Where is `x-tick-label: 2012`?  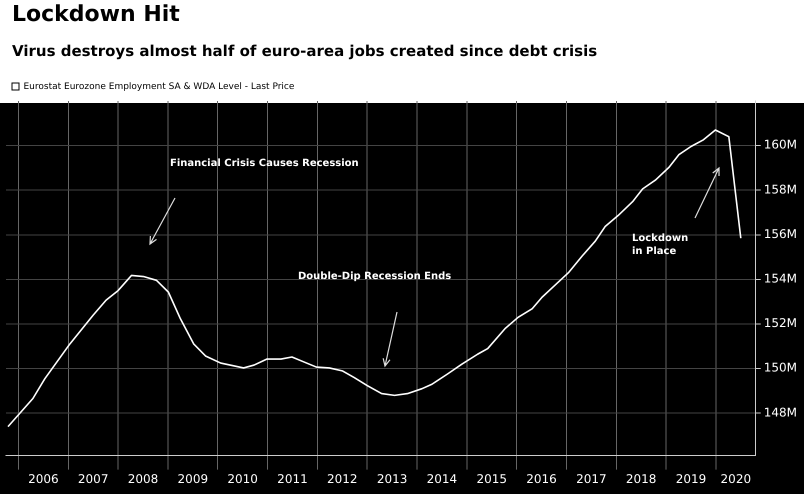 x-tick-label: 2012 is located at coordinates (342, 479).